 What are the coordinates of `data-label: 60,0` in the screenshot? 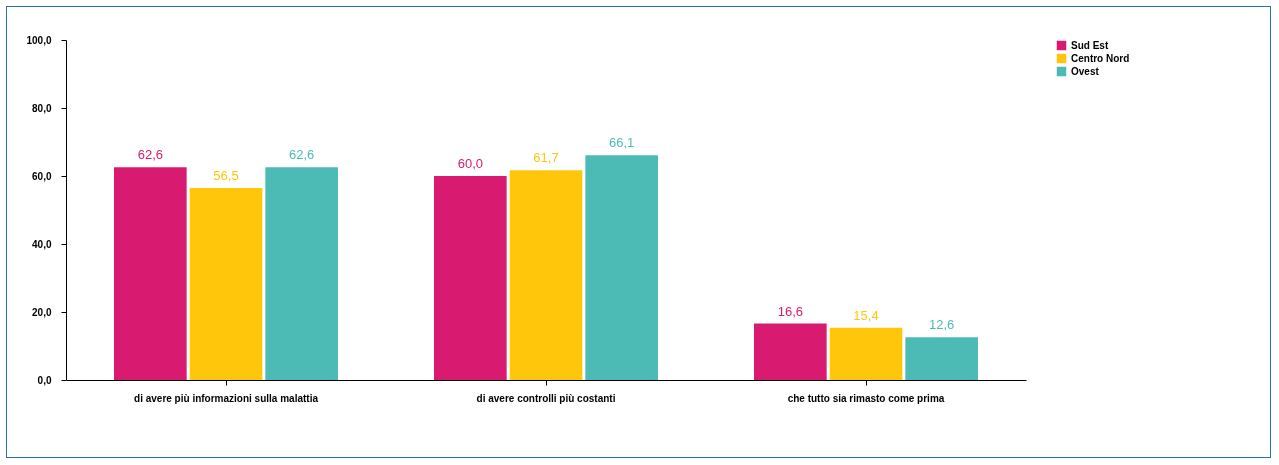 It's located at (470, 163).